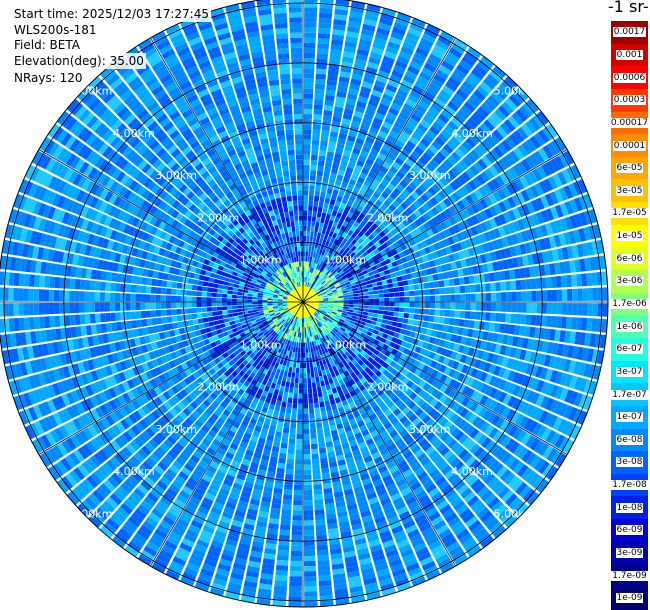 This screenshot has width=650, height=610. I want to click on colorbar-tick-label: 6e-08, so click(629, 439).